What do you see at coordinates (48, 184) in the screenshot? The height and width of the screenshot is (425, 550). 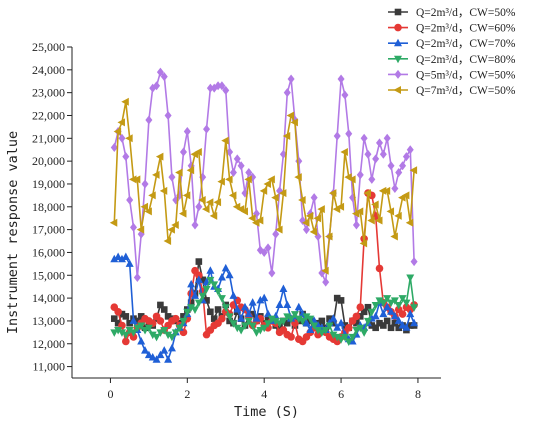 I see `y-tick-label: 19,000` at bounding box center [48, 184].